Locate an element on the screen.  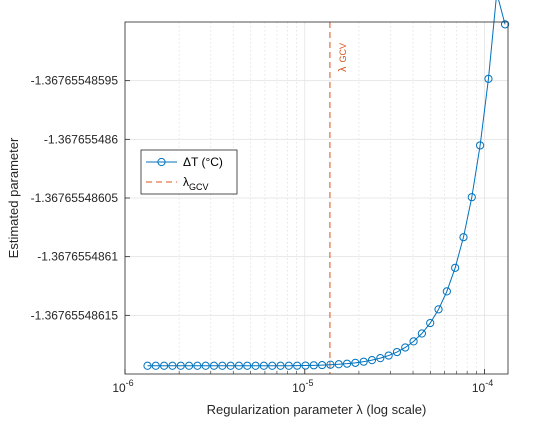
gcv-annotation-symbol: λ is located at coordinates (343, 69).